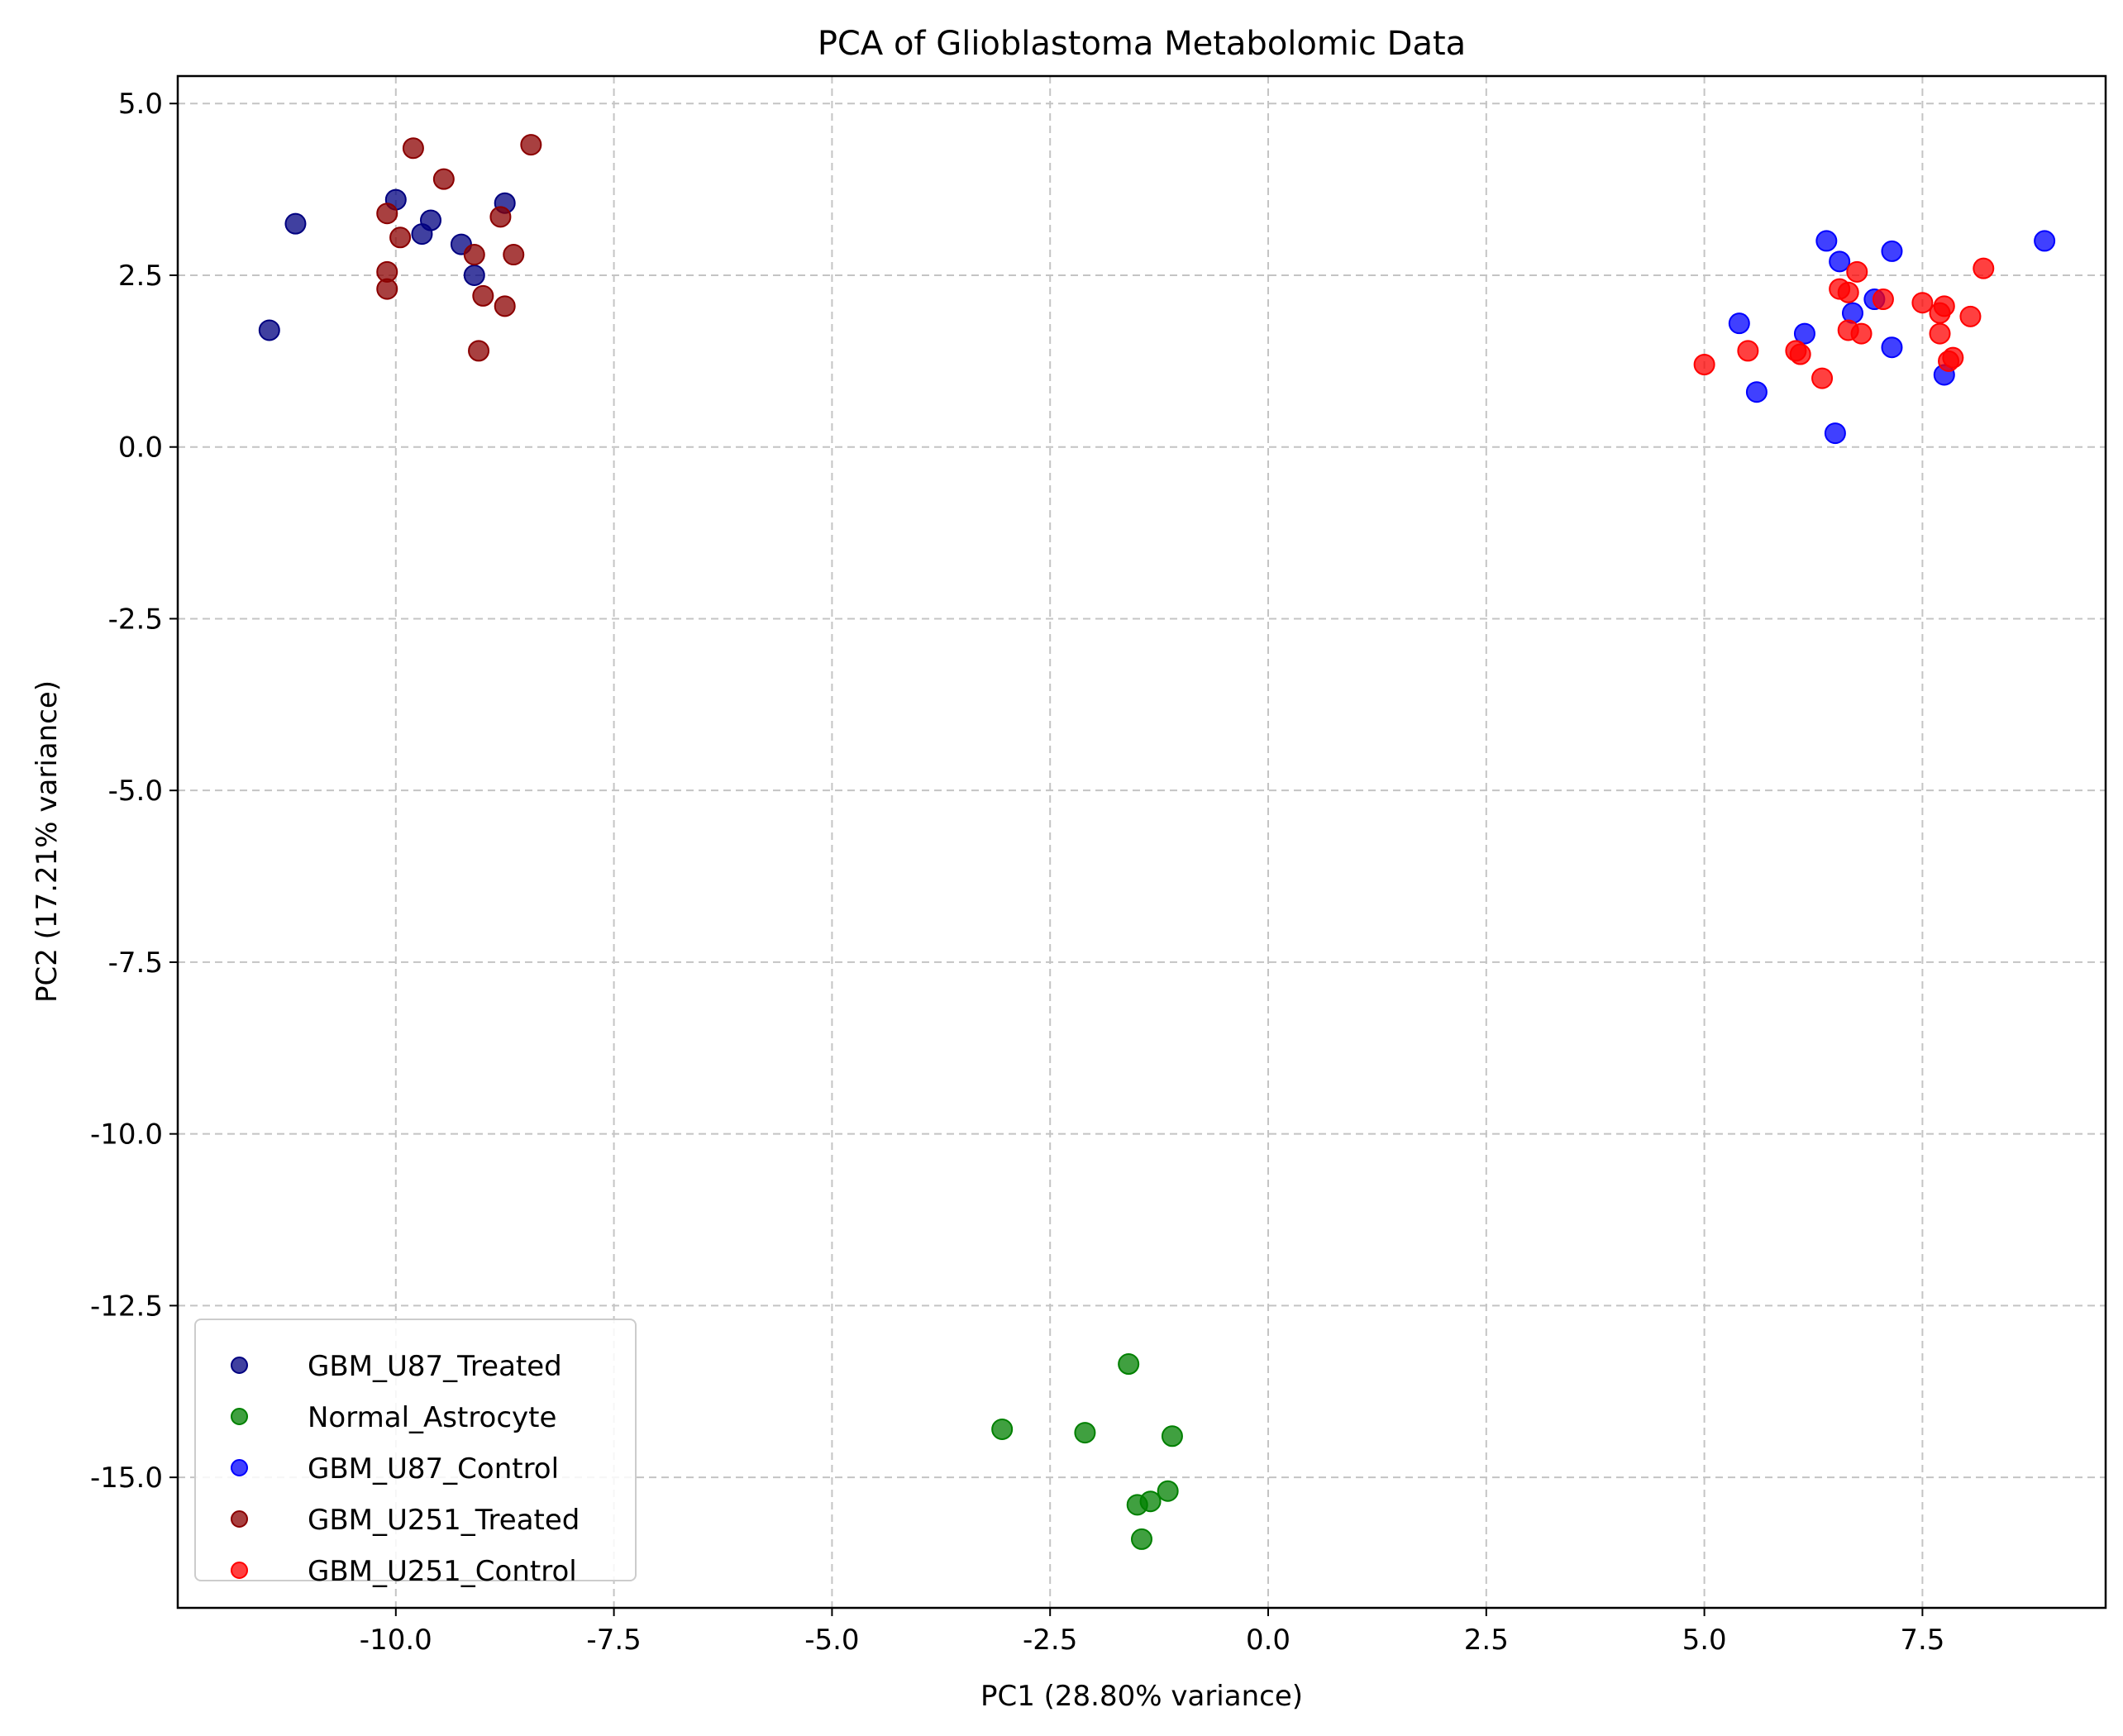 Image resolution: width=2123 pixels, height=1736 pixels. What do you see at coordinates (432, 1417) in the screenshot?
I see `legend-label: Normal_Astrocyte` at bounding box center [432, 1417].